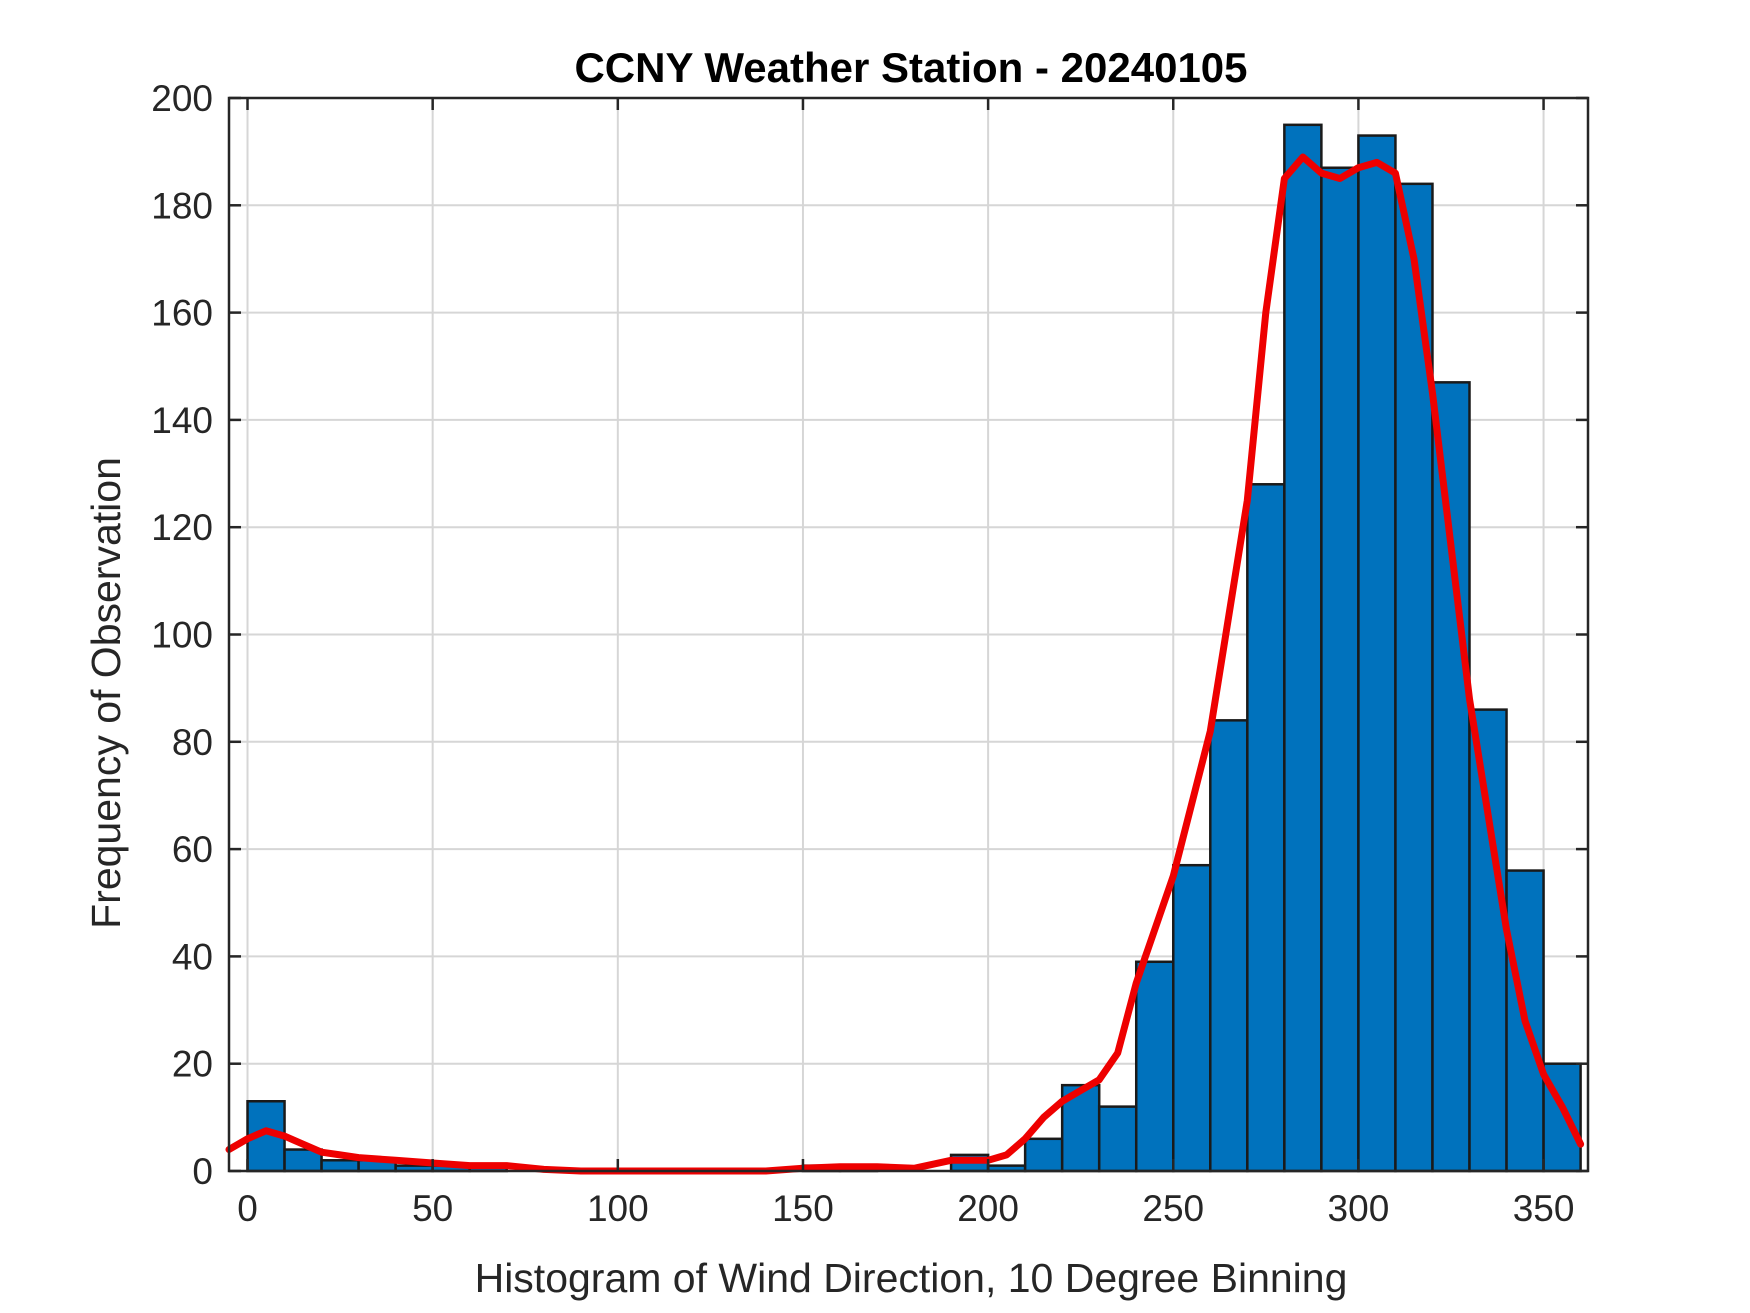  Describe the element at coordinates (182, 98) in the screenshot. I see `y-tick-label: 200` at that location.